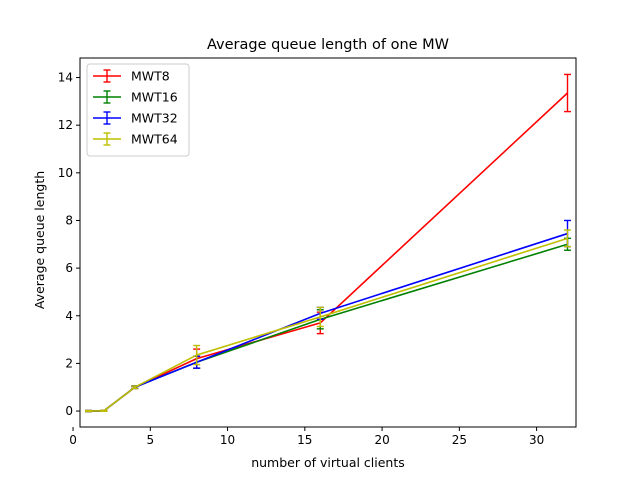  Describe the element at coordinates (328, 462) in the screenshot. I see `x-axis-label: number of virtual clients` at that location.